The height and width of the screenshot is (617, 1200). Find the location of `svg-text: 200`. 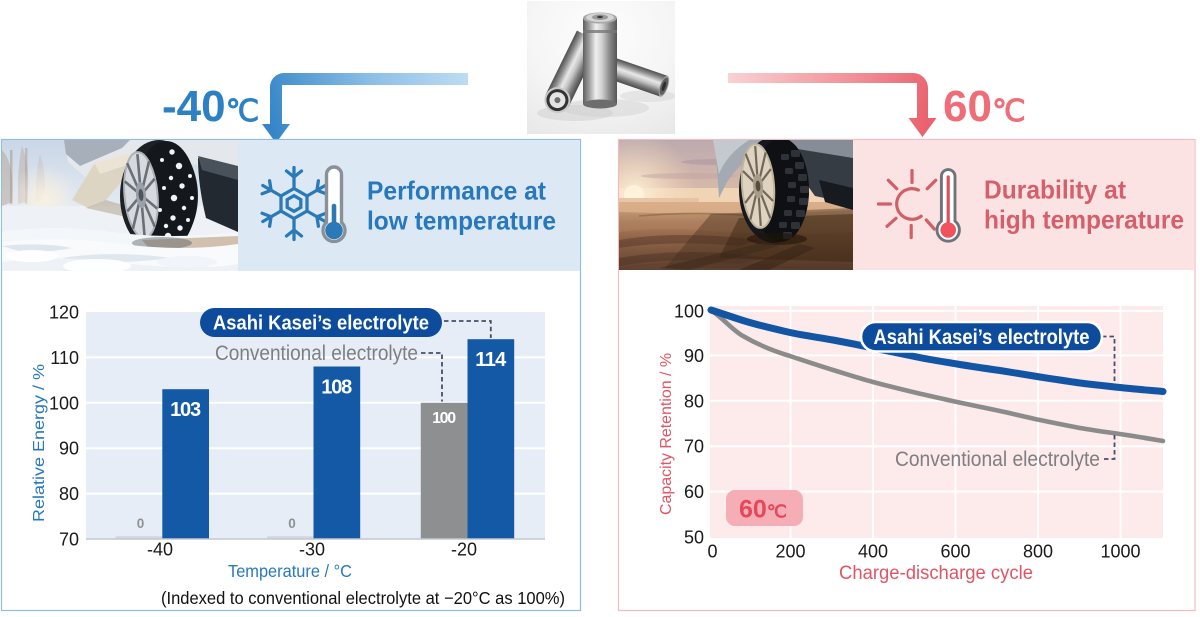

svg-text: 200 is located at coordinates (790, 552).